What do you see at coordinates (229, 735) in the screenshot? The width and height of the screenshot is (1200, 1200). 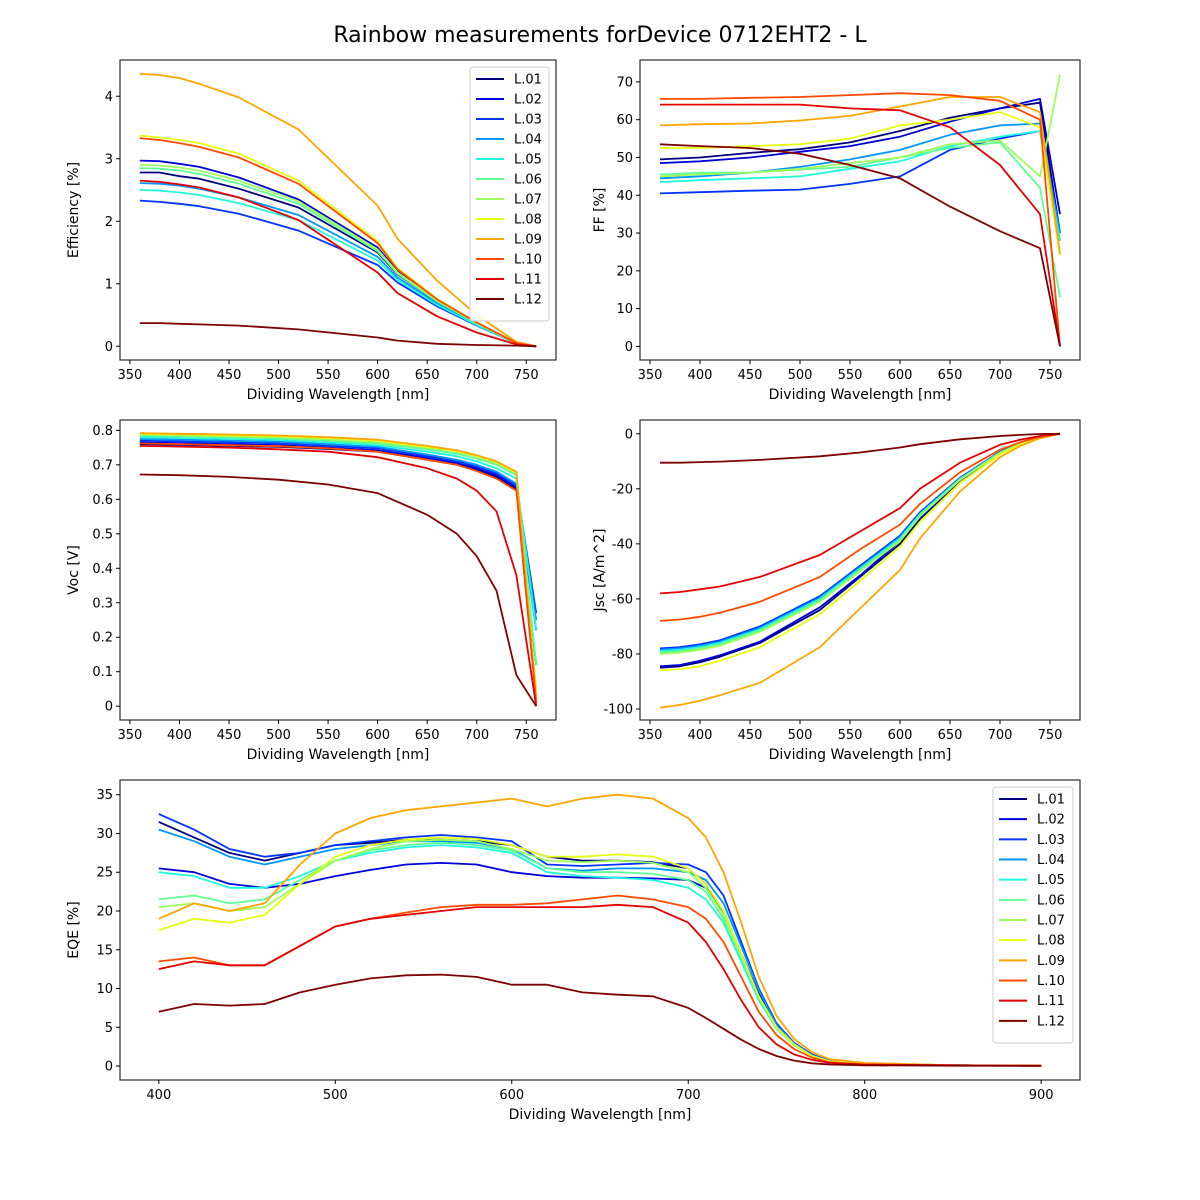 I see `voc-xtick-label: 450` at bounding box center [229, 735].